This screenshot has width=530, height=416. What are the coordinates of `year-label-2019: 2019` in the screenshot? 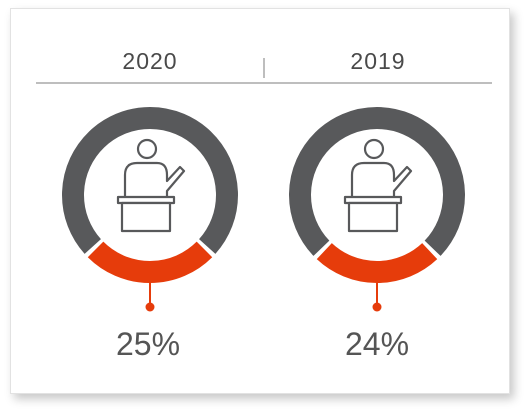 It's located at (378, 61).